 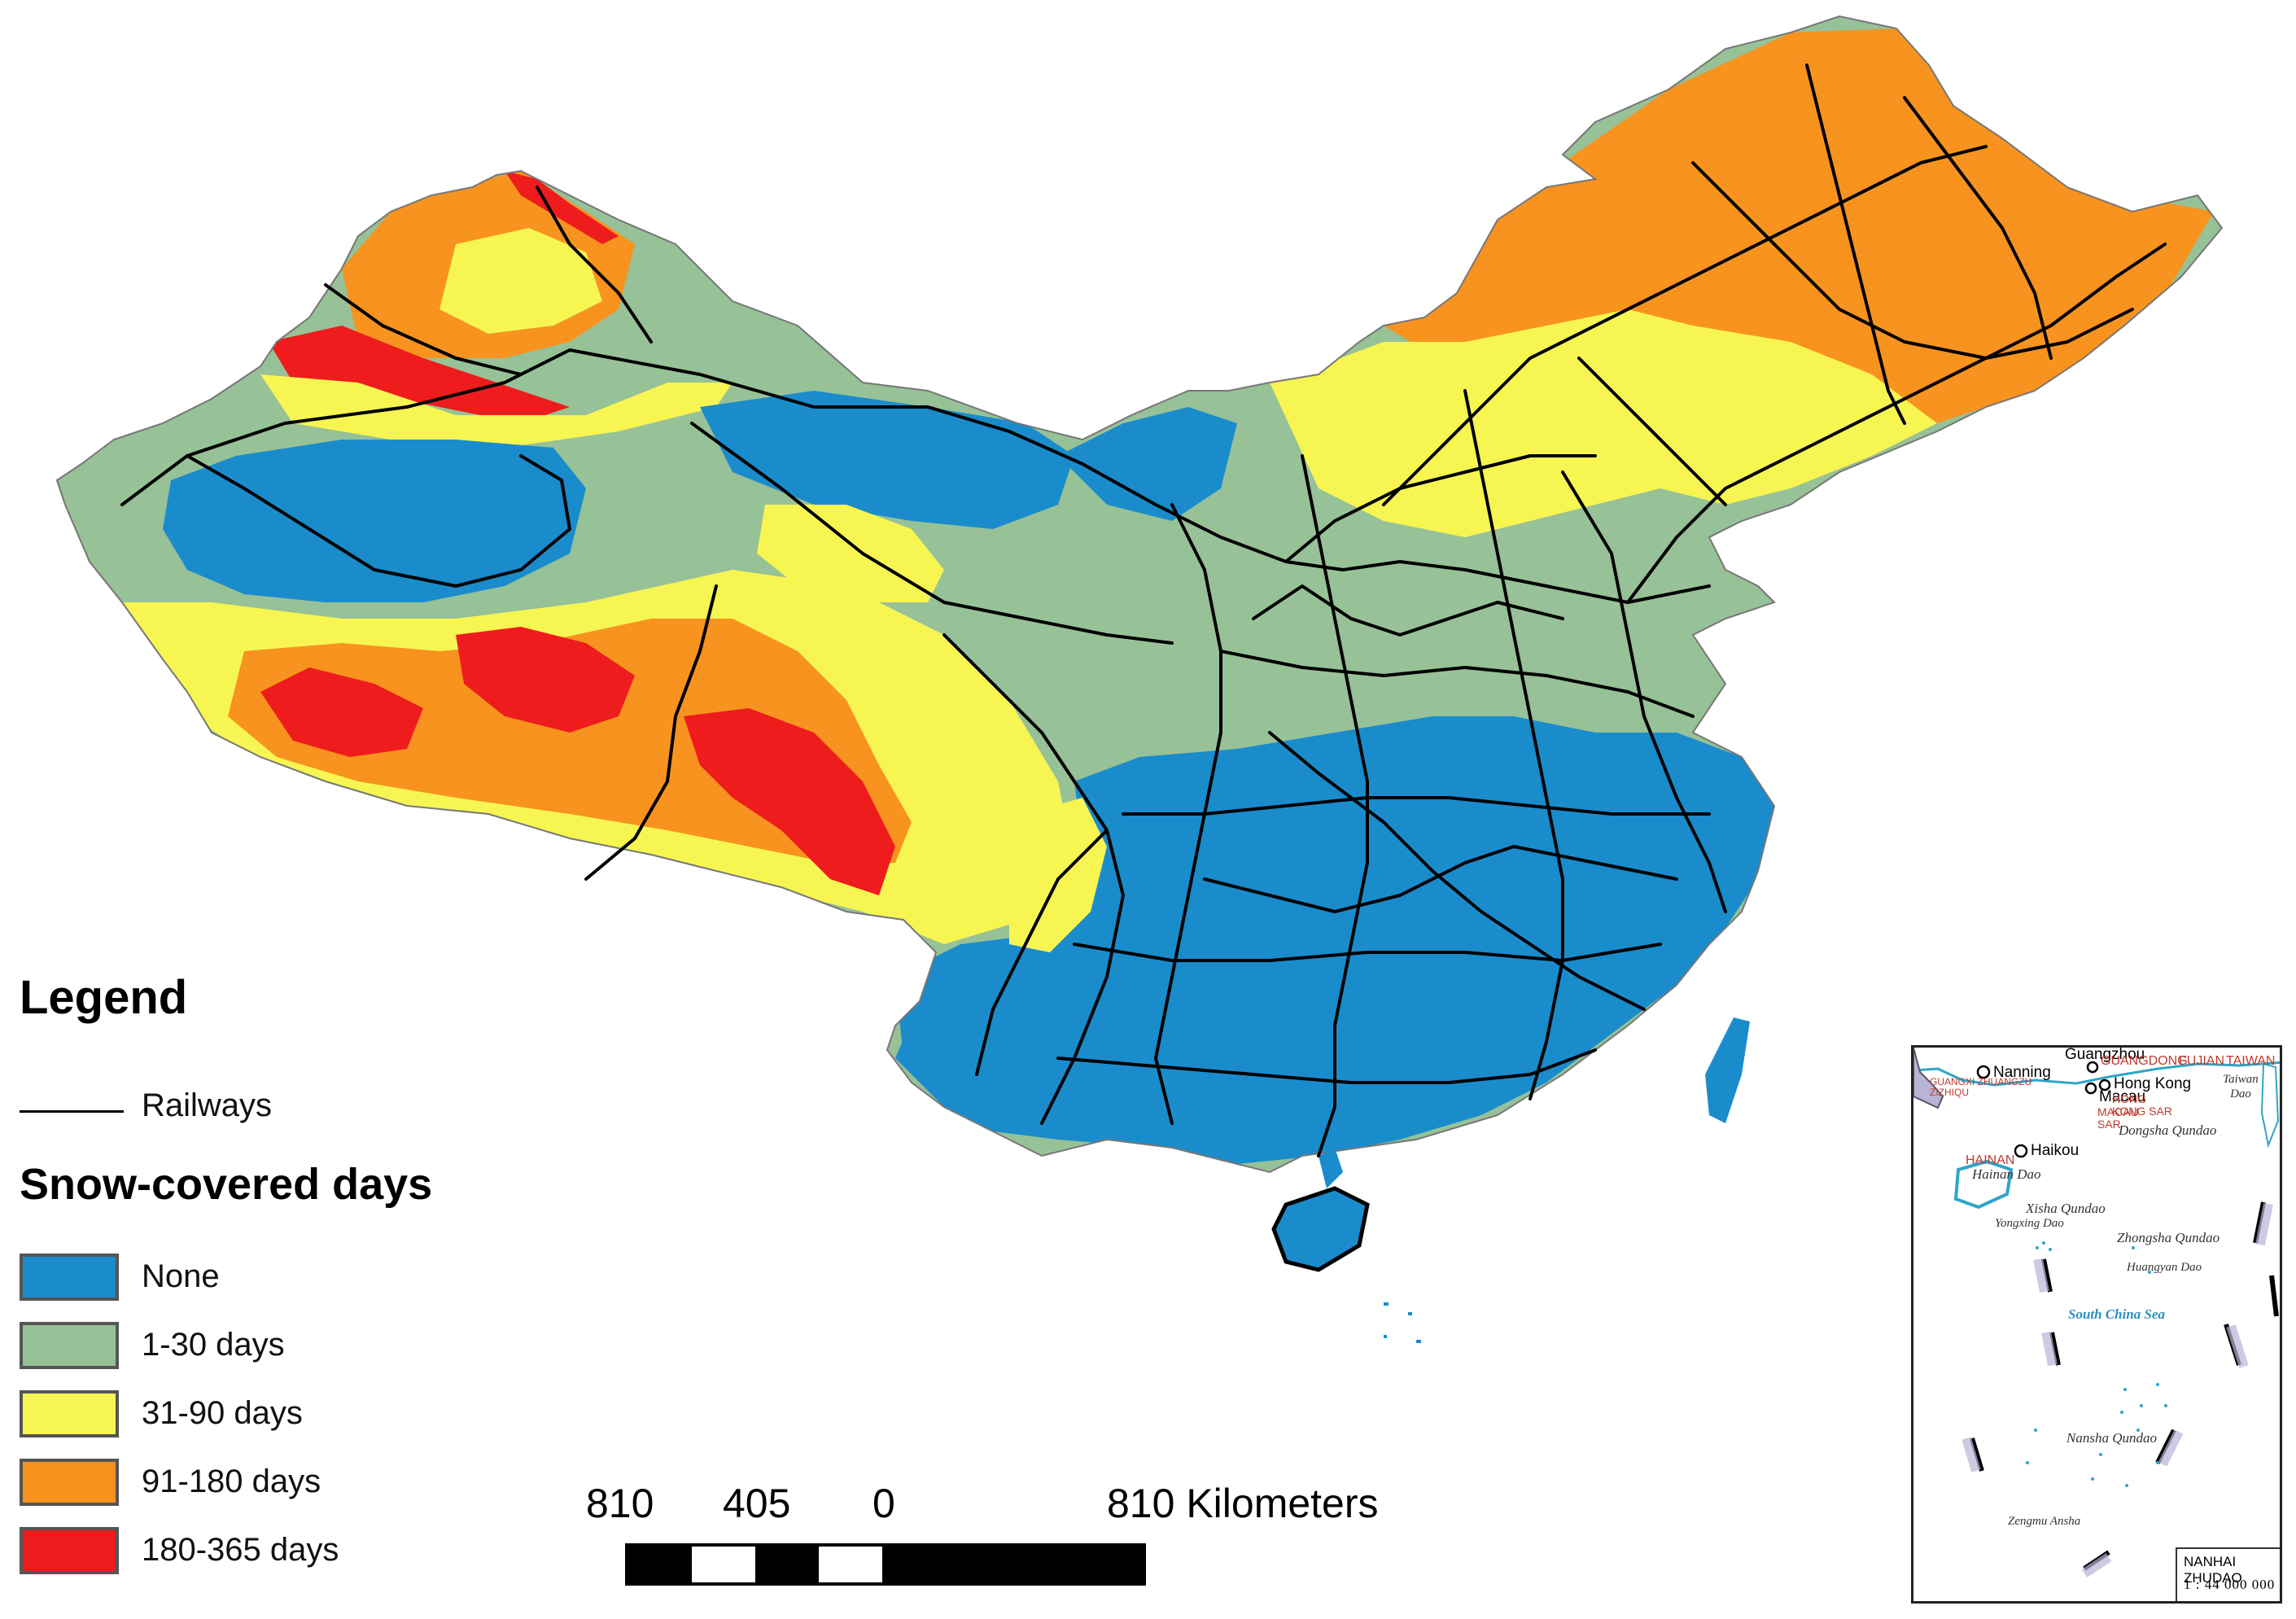 What do you see at coordinates (1728, 1070) in the screenshot?
I see `taiwan-island` at bounding box center [1728, 1070].